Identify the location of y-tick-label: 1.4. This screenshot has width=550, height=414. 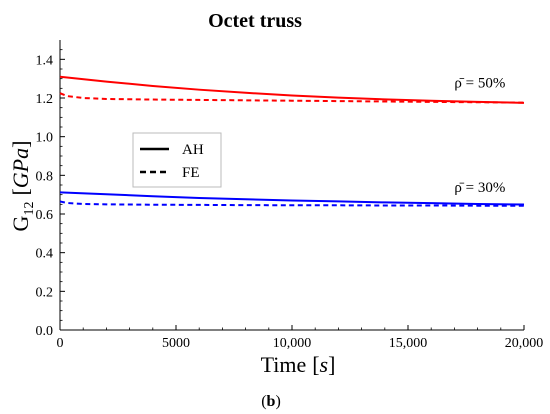
(45, 60).